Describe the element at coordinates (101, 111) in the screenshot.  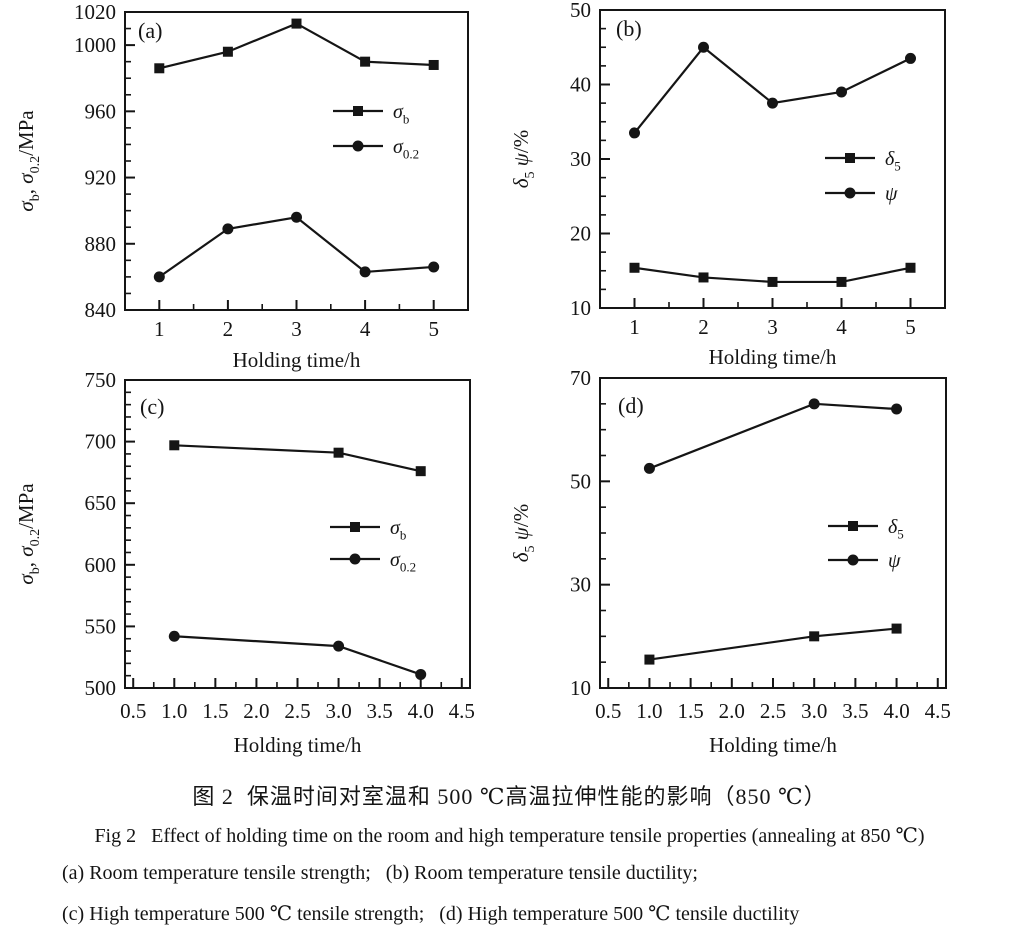
I see `svg-text: 960` at that location.